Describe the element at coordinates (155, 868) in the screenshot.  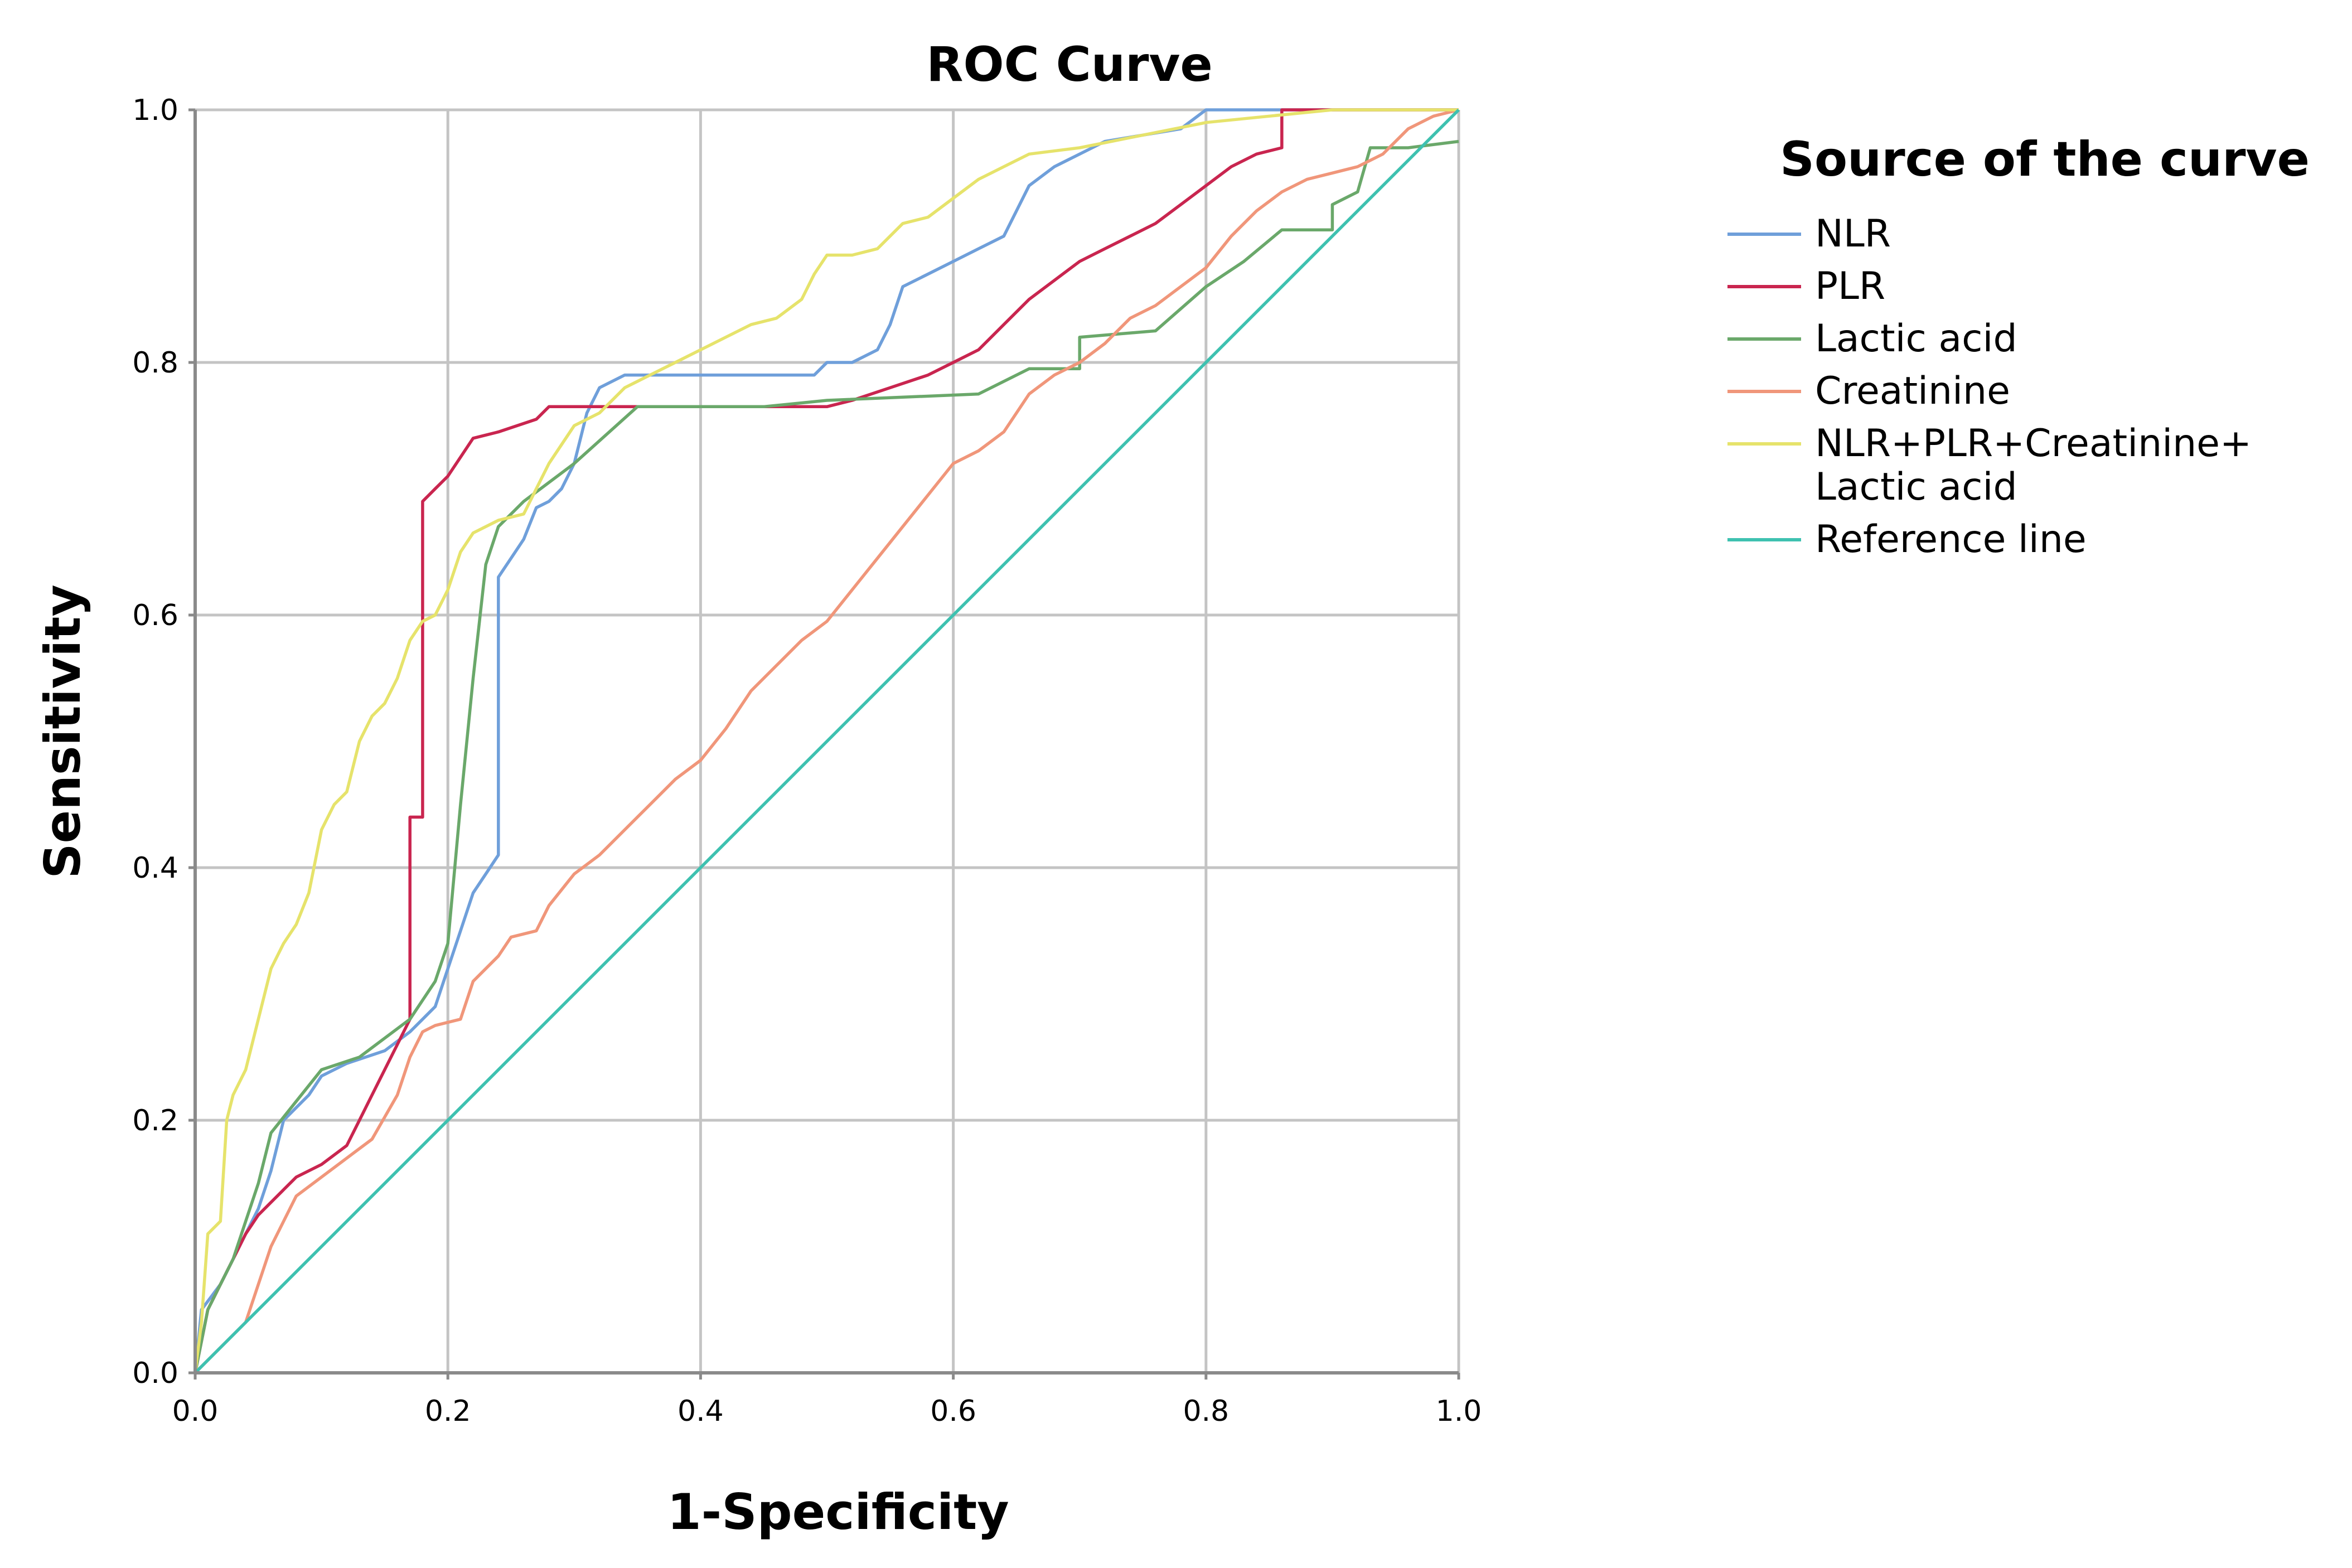
I see `y-tick-label: 0.4` at that location.